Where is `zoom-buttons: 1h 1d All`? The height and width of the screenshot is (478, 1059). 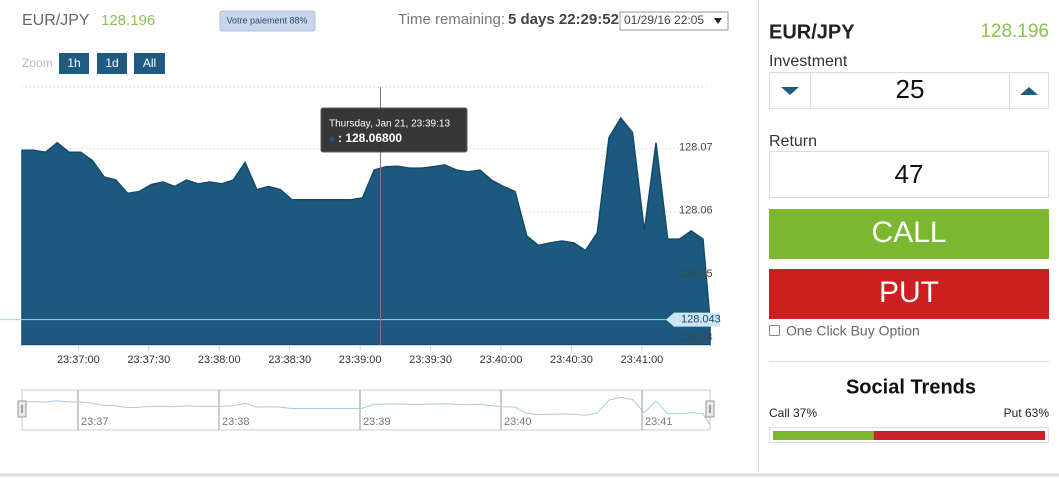 zoom-buttons: 1h 1d All is located at coordinates (112, 63).